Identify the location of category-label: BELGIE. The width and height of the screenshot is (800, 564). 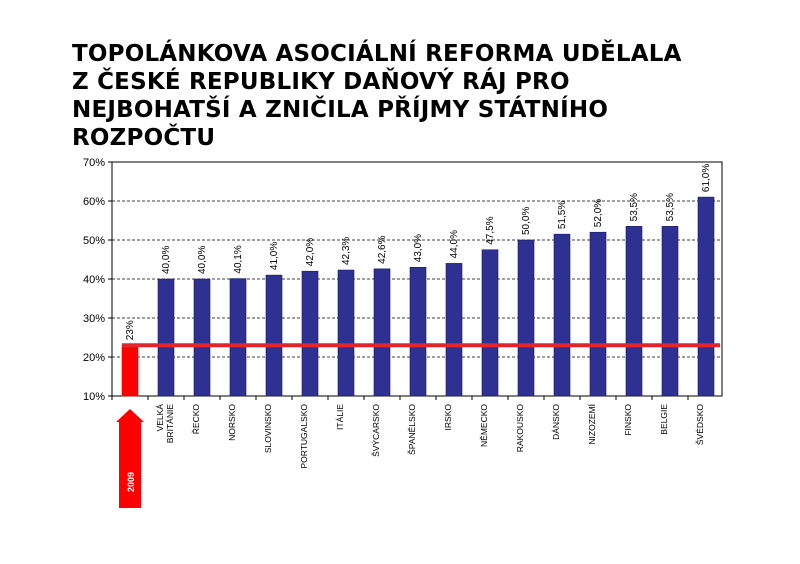
(664, 419).